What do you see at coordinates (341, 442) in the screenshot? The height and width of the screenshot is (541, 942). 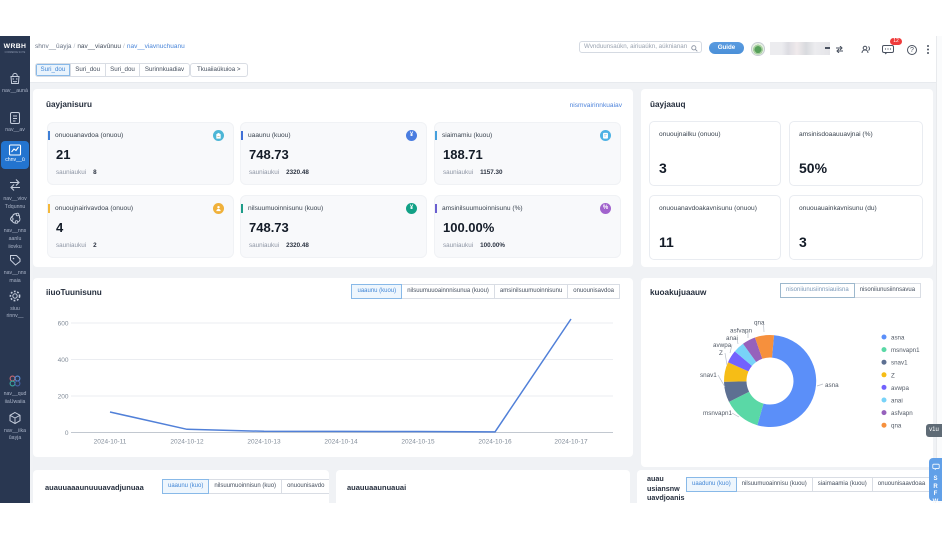 I see `svg-text: 2024-10-14` at bounding box center [341, 442].